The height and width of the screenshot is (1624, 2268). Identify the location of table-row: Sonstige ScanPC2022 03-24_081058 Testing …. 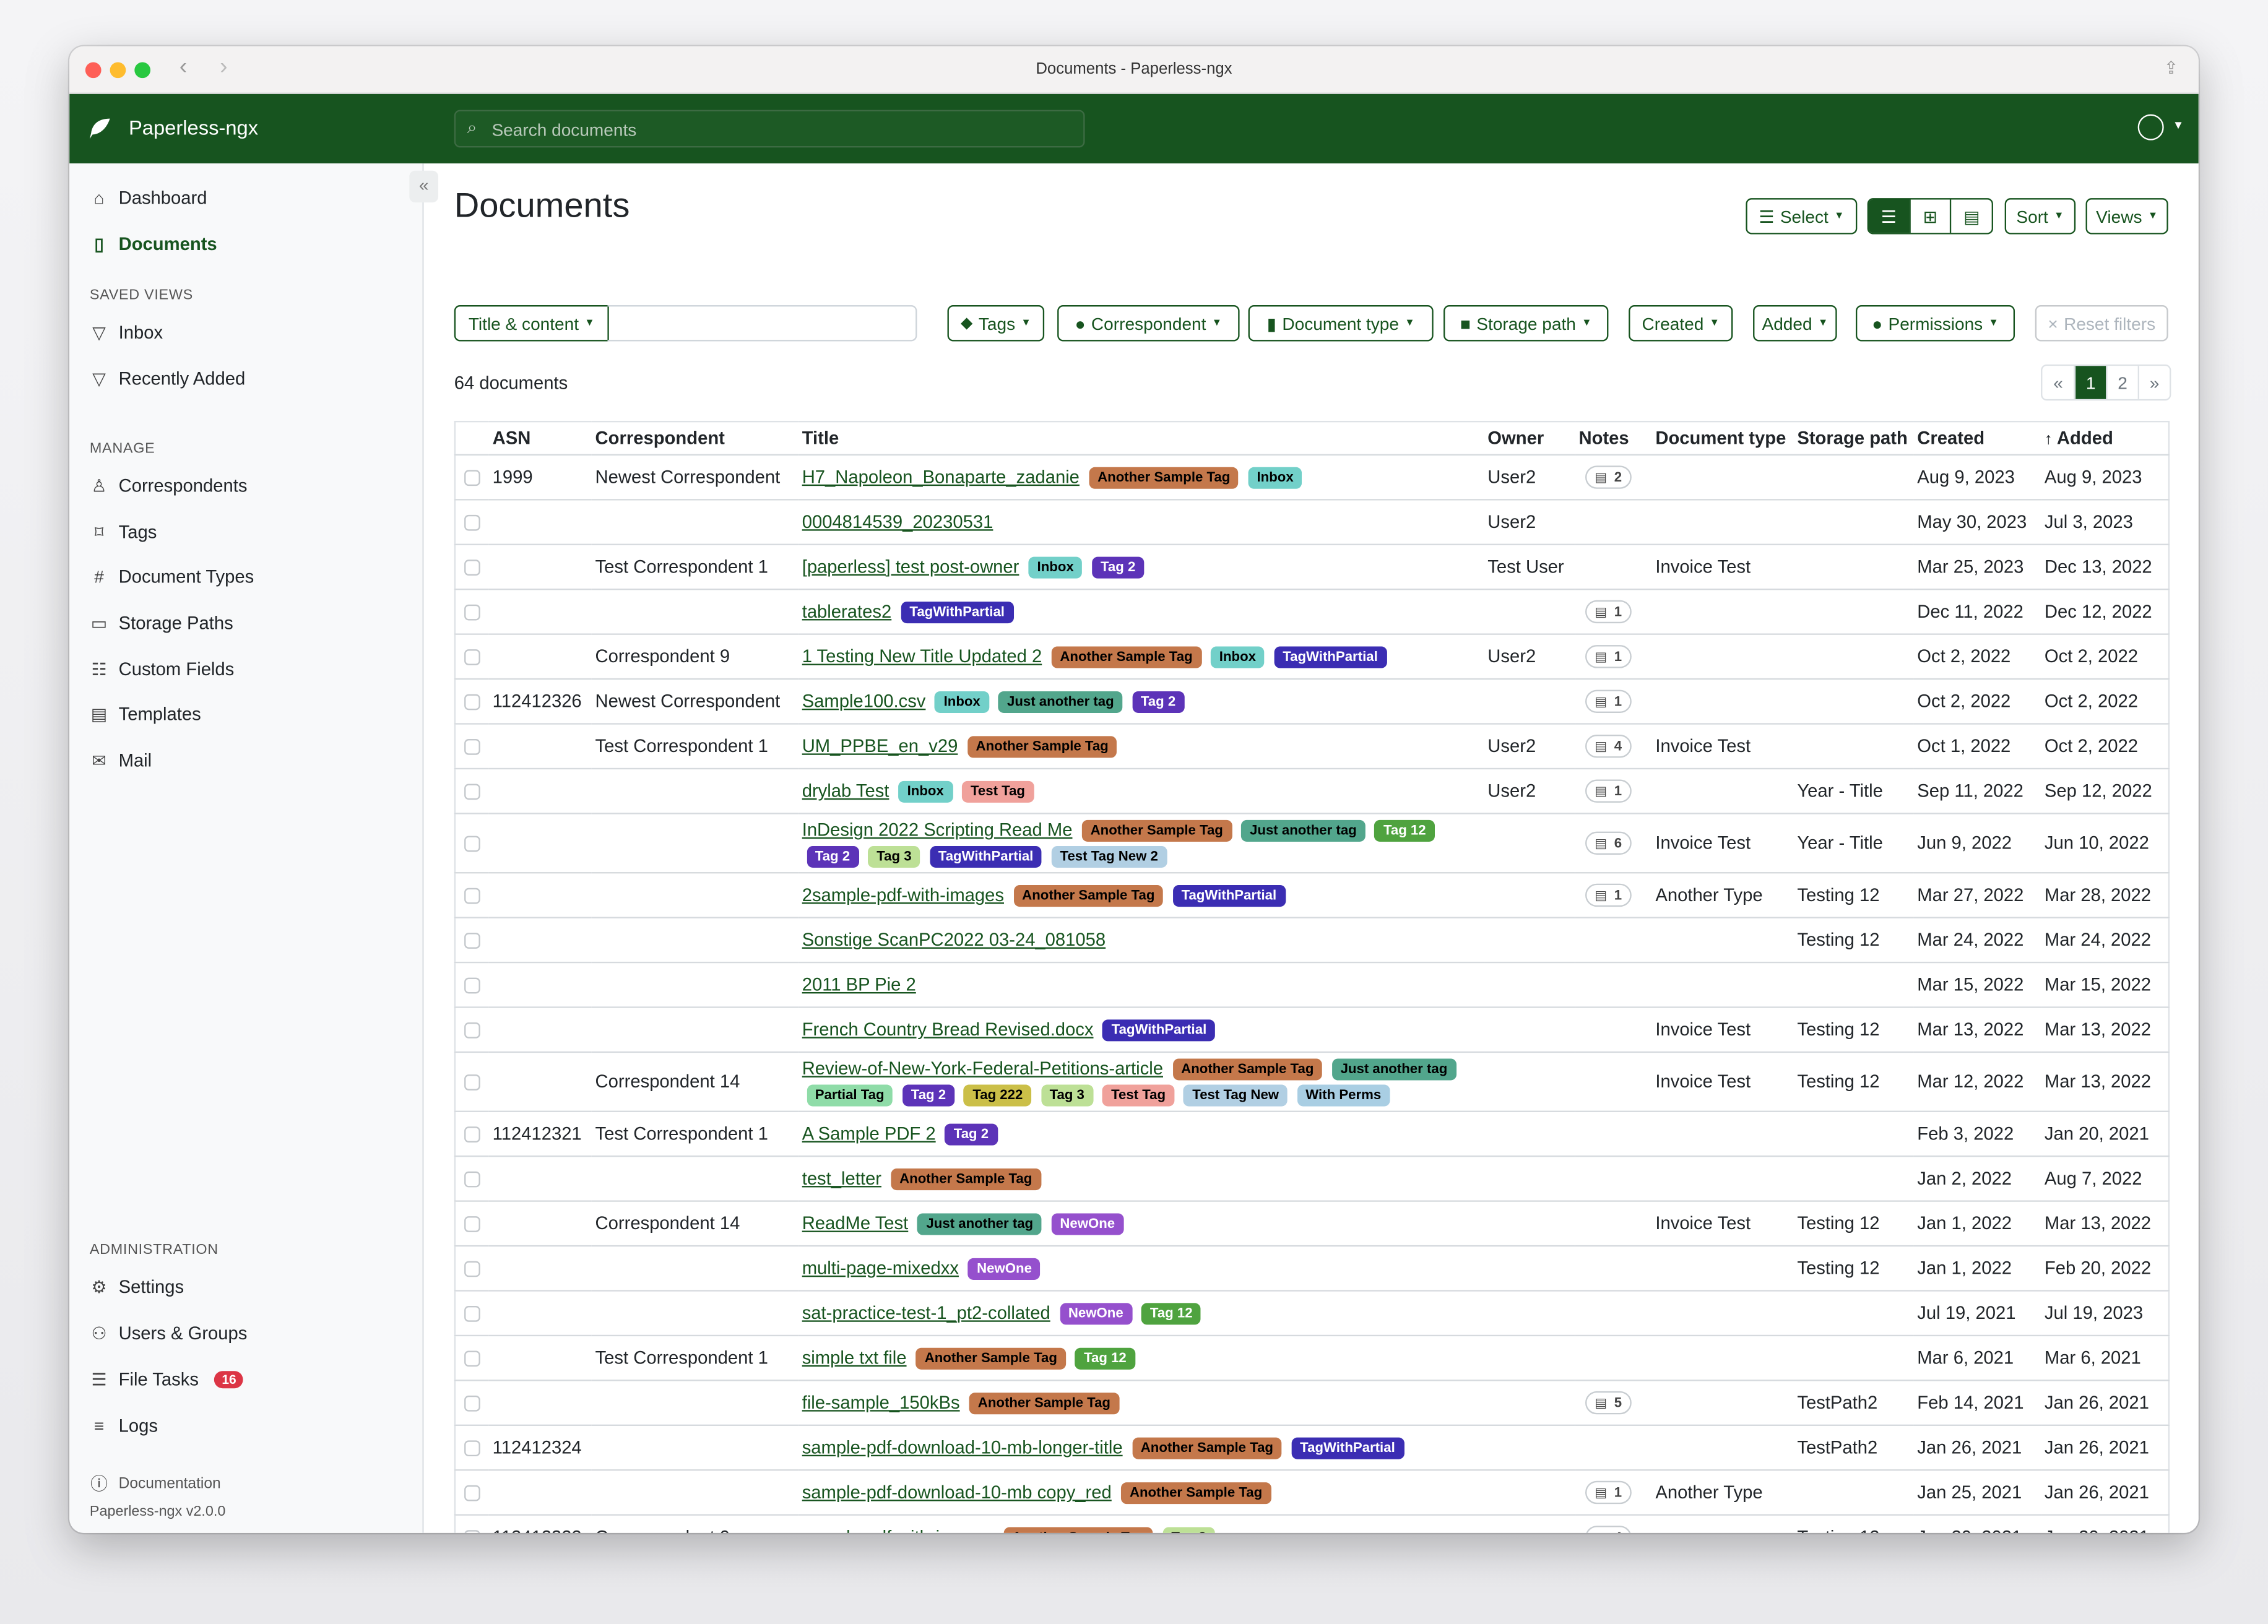
(1311, 940).